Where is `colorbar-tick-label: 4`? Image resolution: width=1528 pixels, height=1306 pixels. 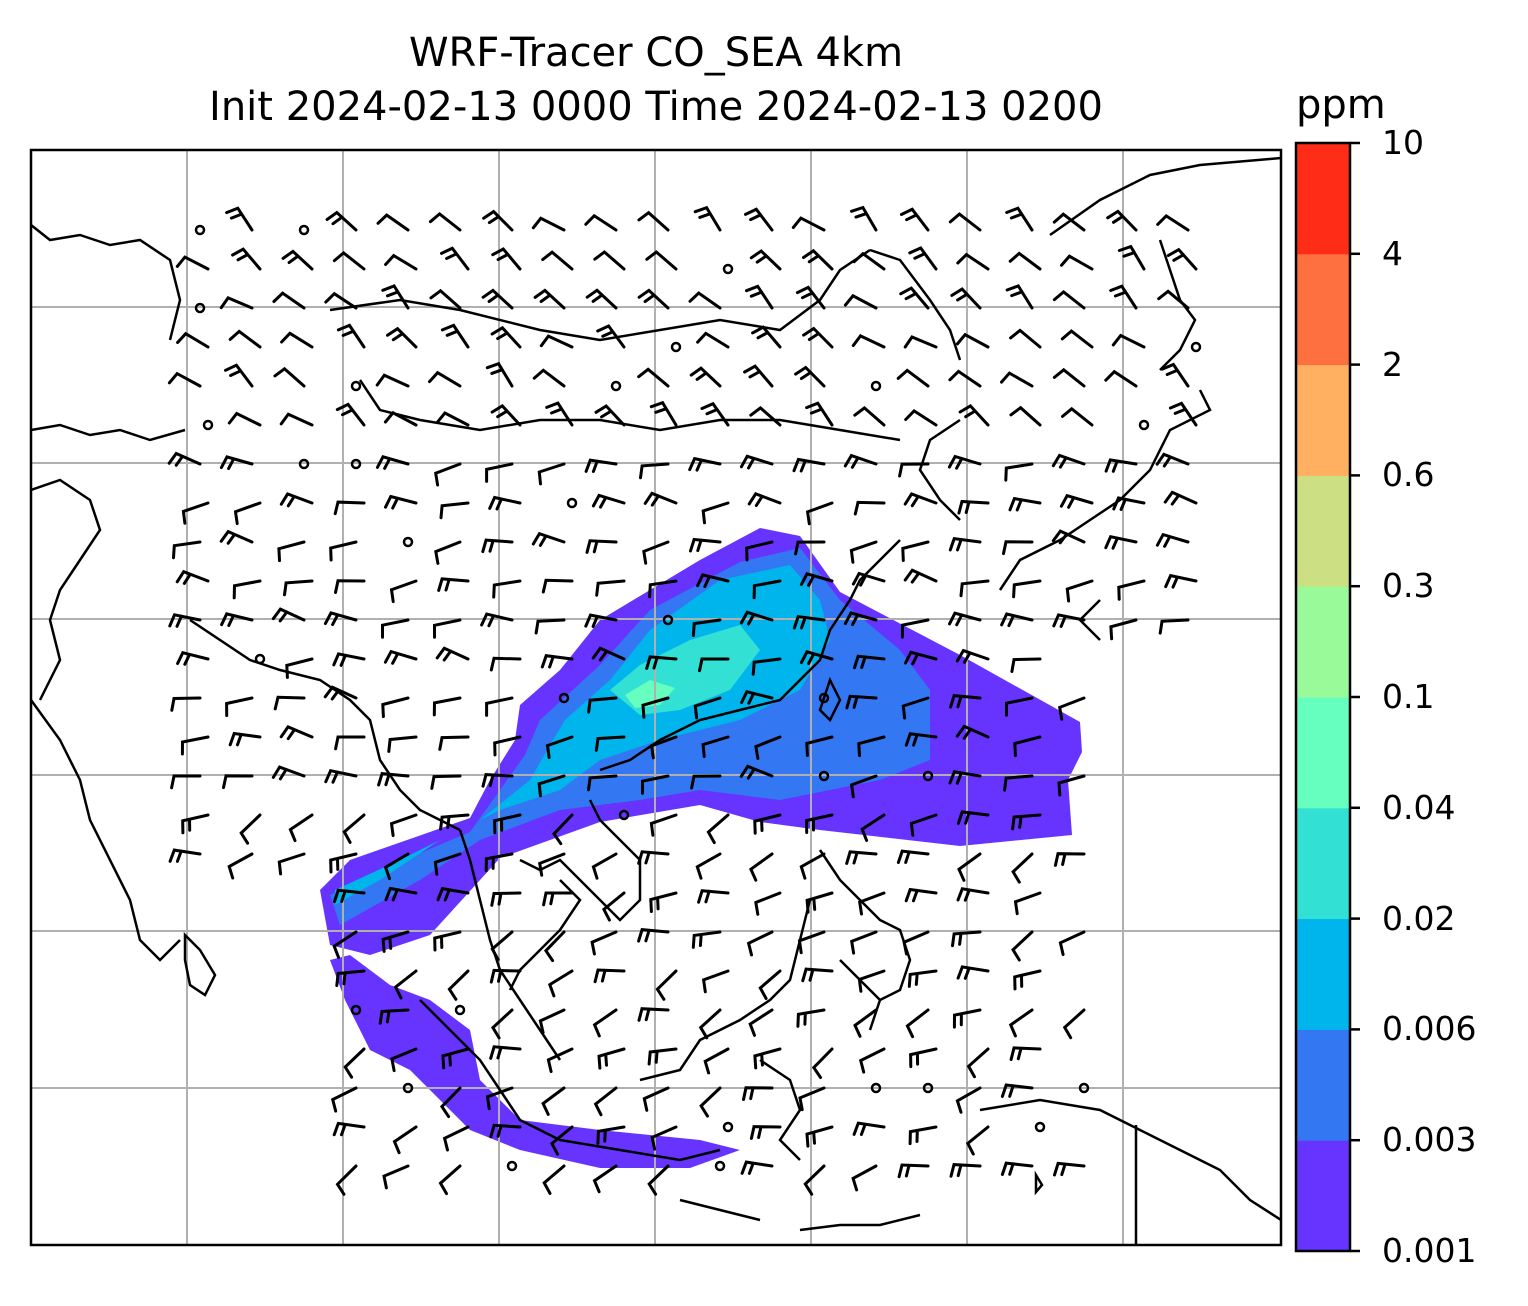
colorbar-tick-label: 4 is located at coordinates (1392, 253).